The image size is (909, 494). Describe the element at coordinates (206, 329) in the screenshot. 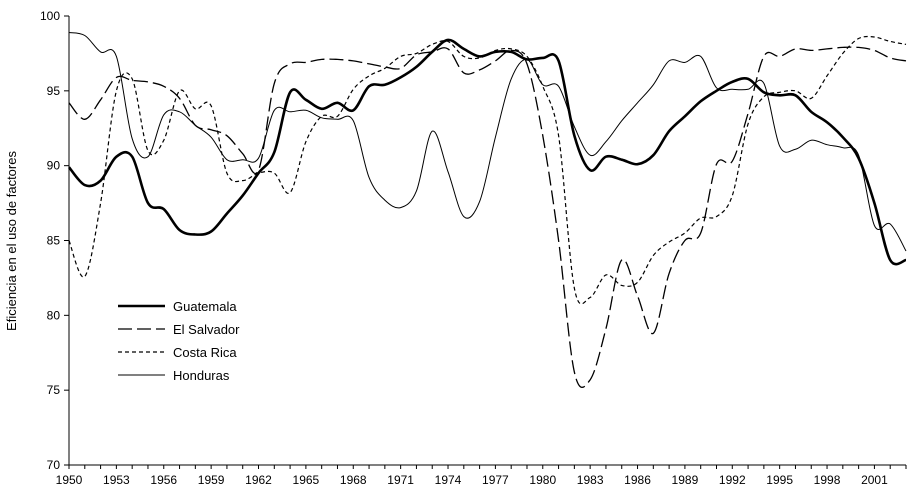

I see `legend-label-el-salvador: El Salvador` at that location.